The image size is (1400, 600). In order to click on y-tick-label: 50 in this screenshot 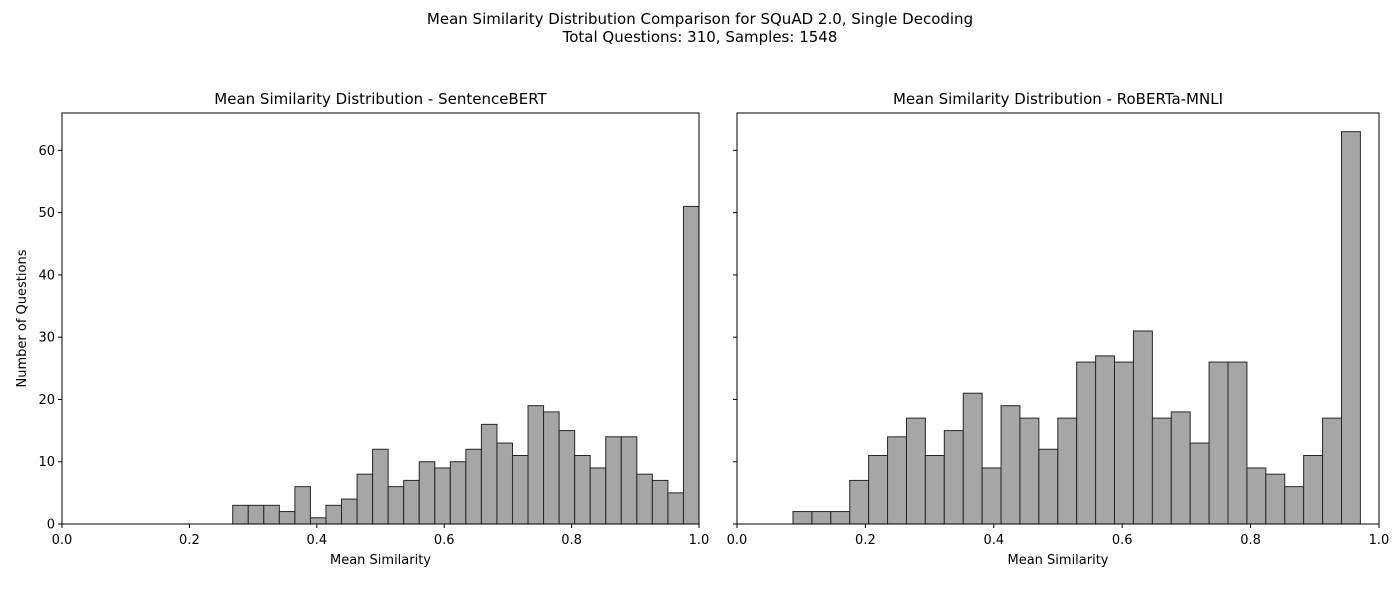, I will do `click(46, 213)`.